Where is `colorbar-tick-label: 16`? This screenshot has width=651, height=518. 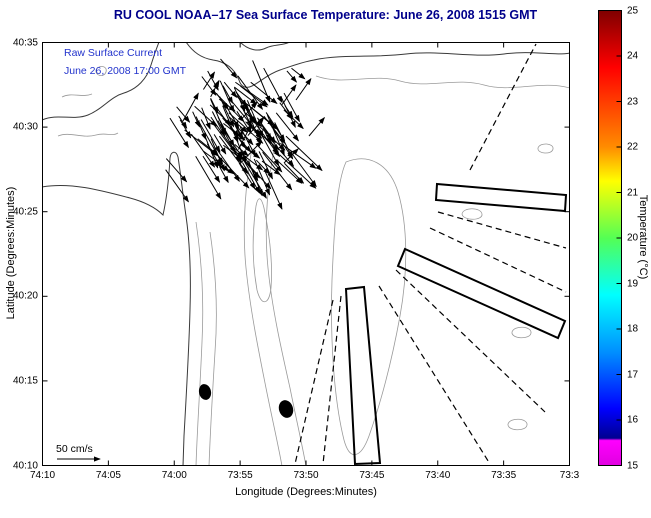
colorbar-tick-label: 16 is located at coordinates (633, 420).